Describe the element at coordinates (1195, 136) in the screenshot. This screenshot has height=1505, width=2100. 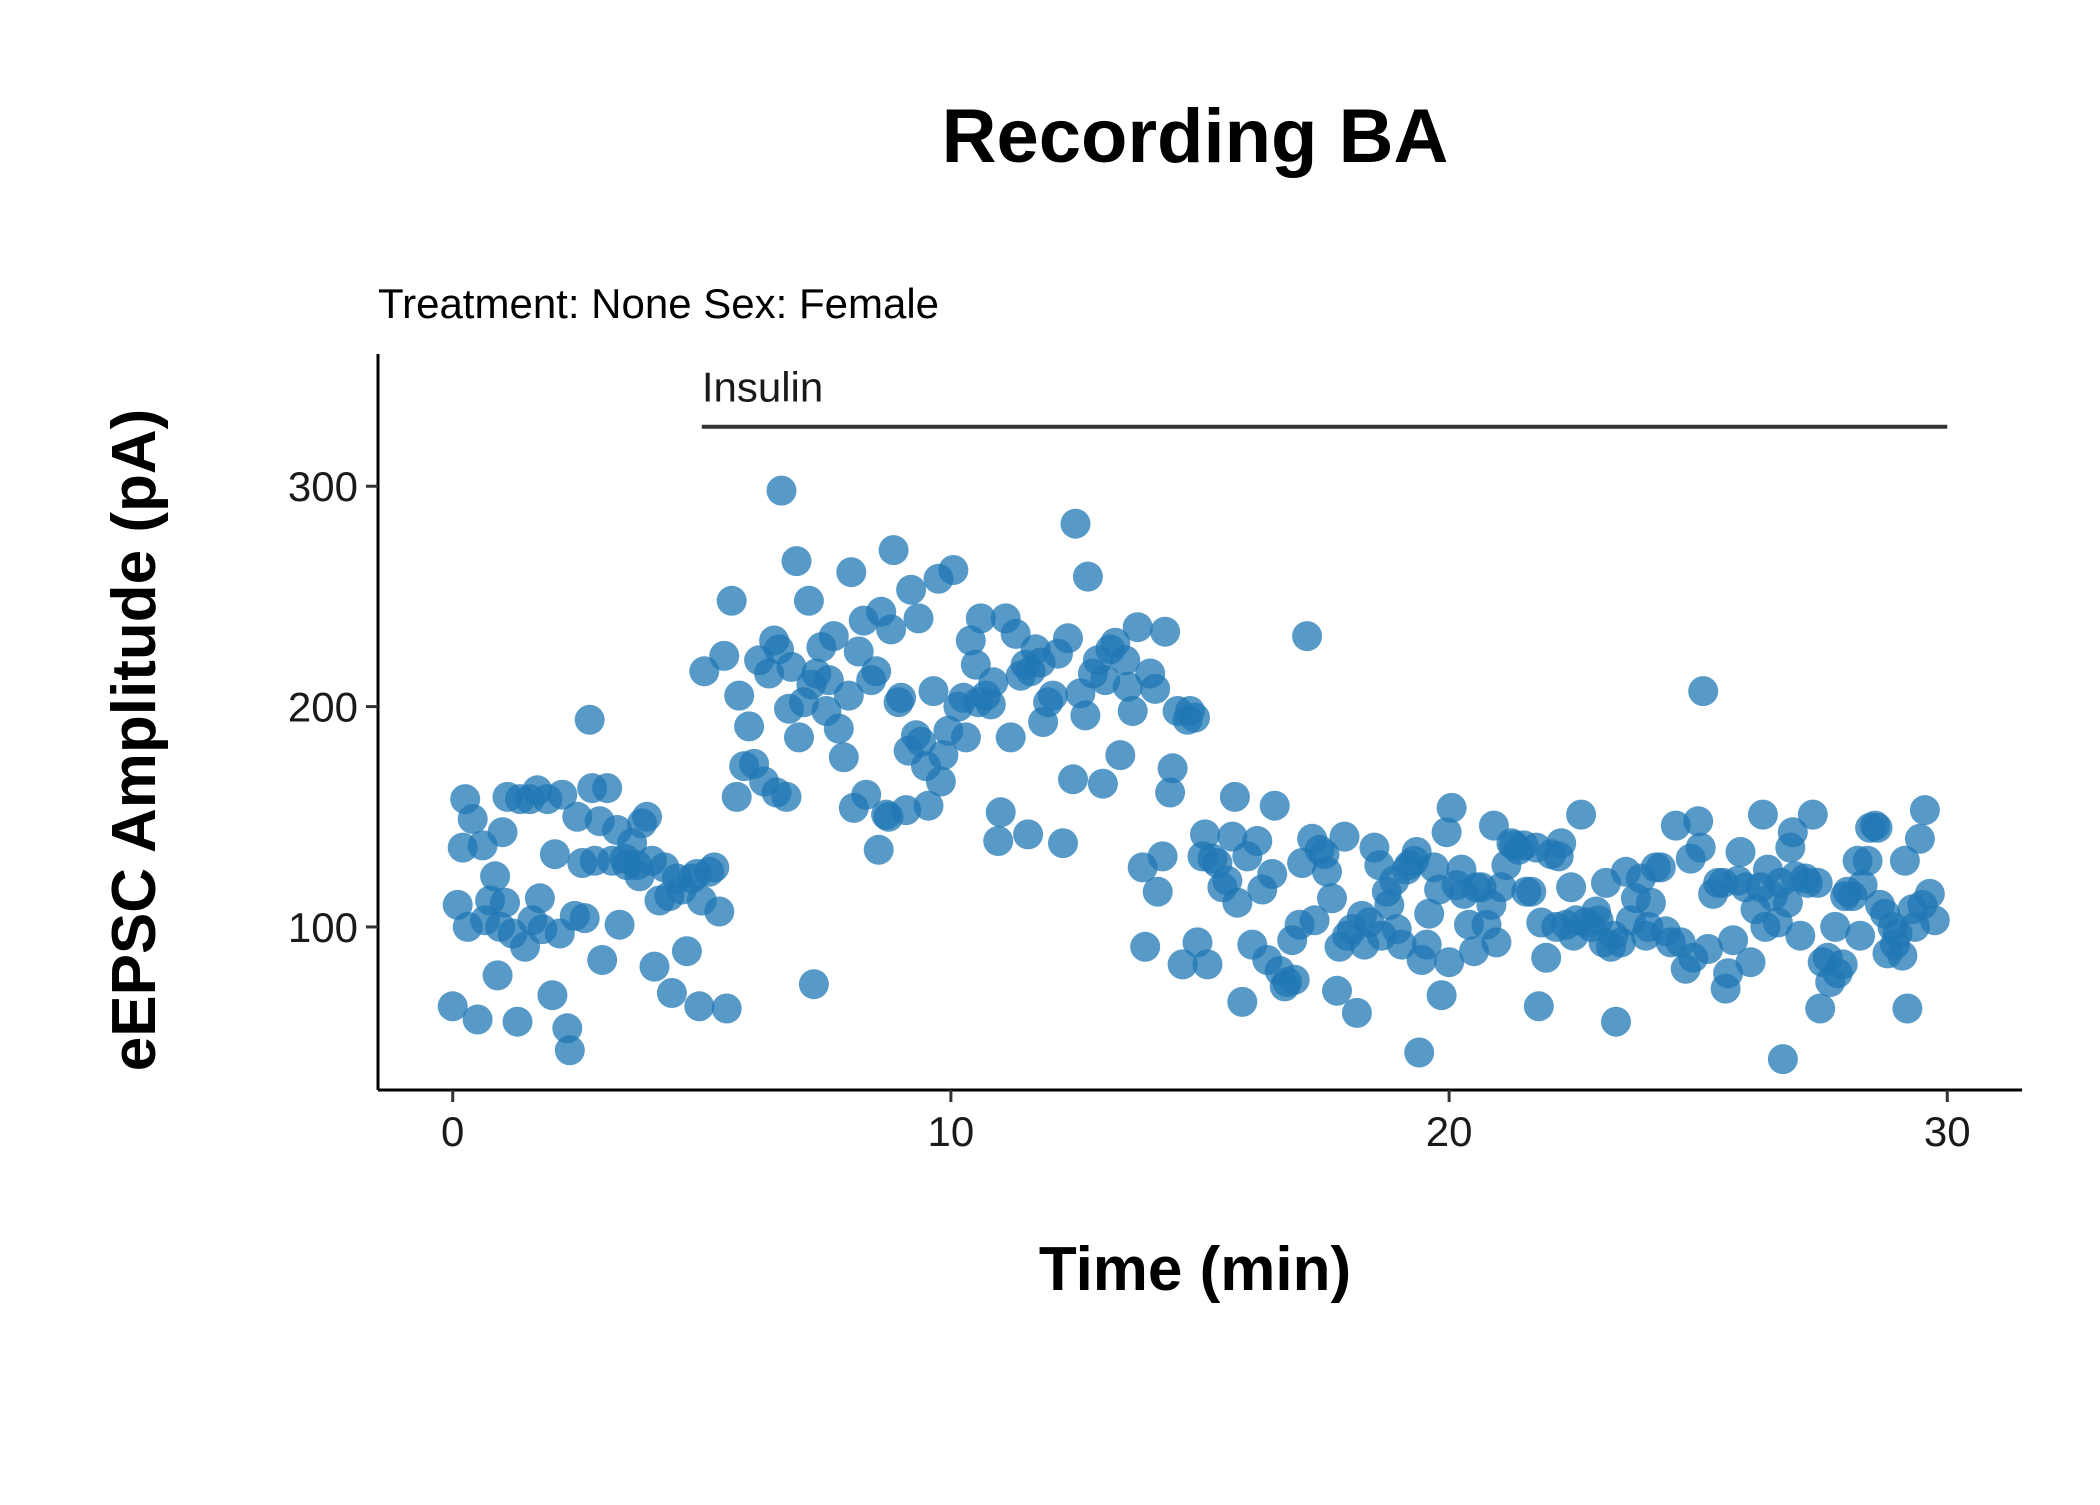
I see `chart-title: Recording BA` at that location.